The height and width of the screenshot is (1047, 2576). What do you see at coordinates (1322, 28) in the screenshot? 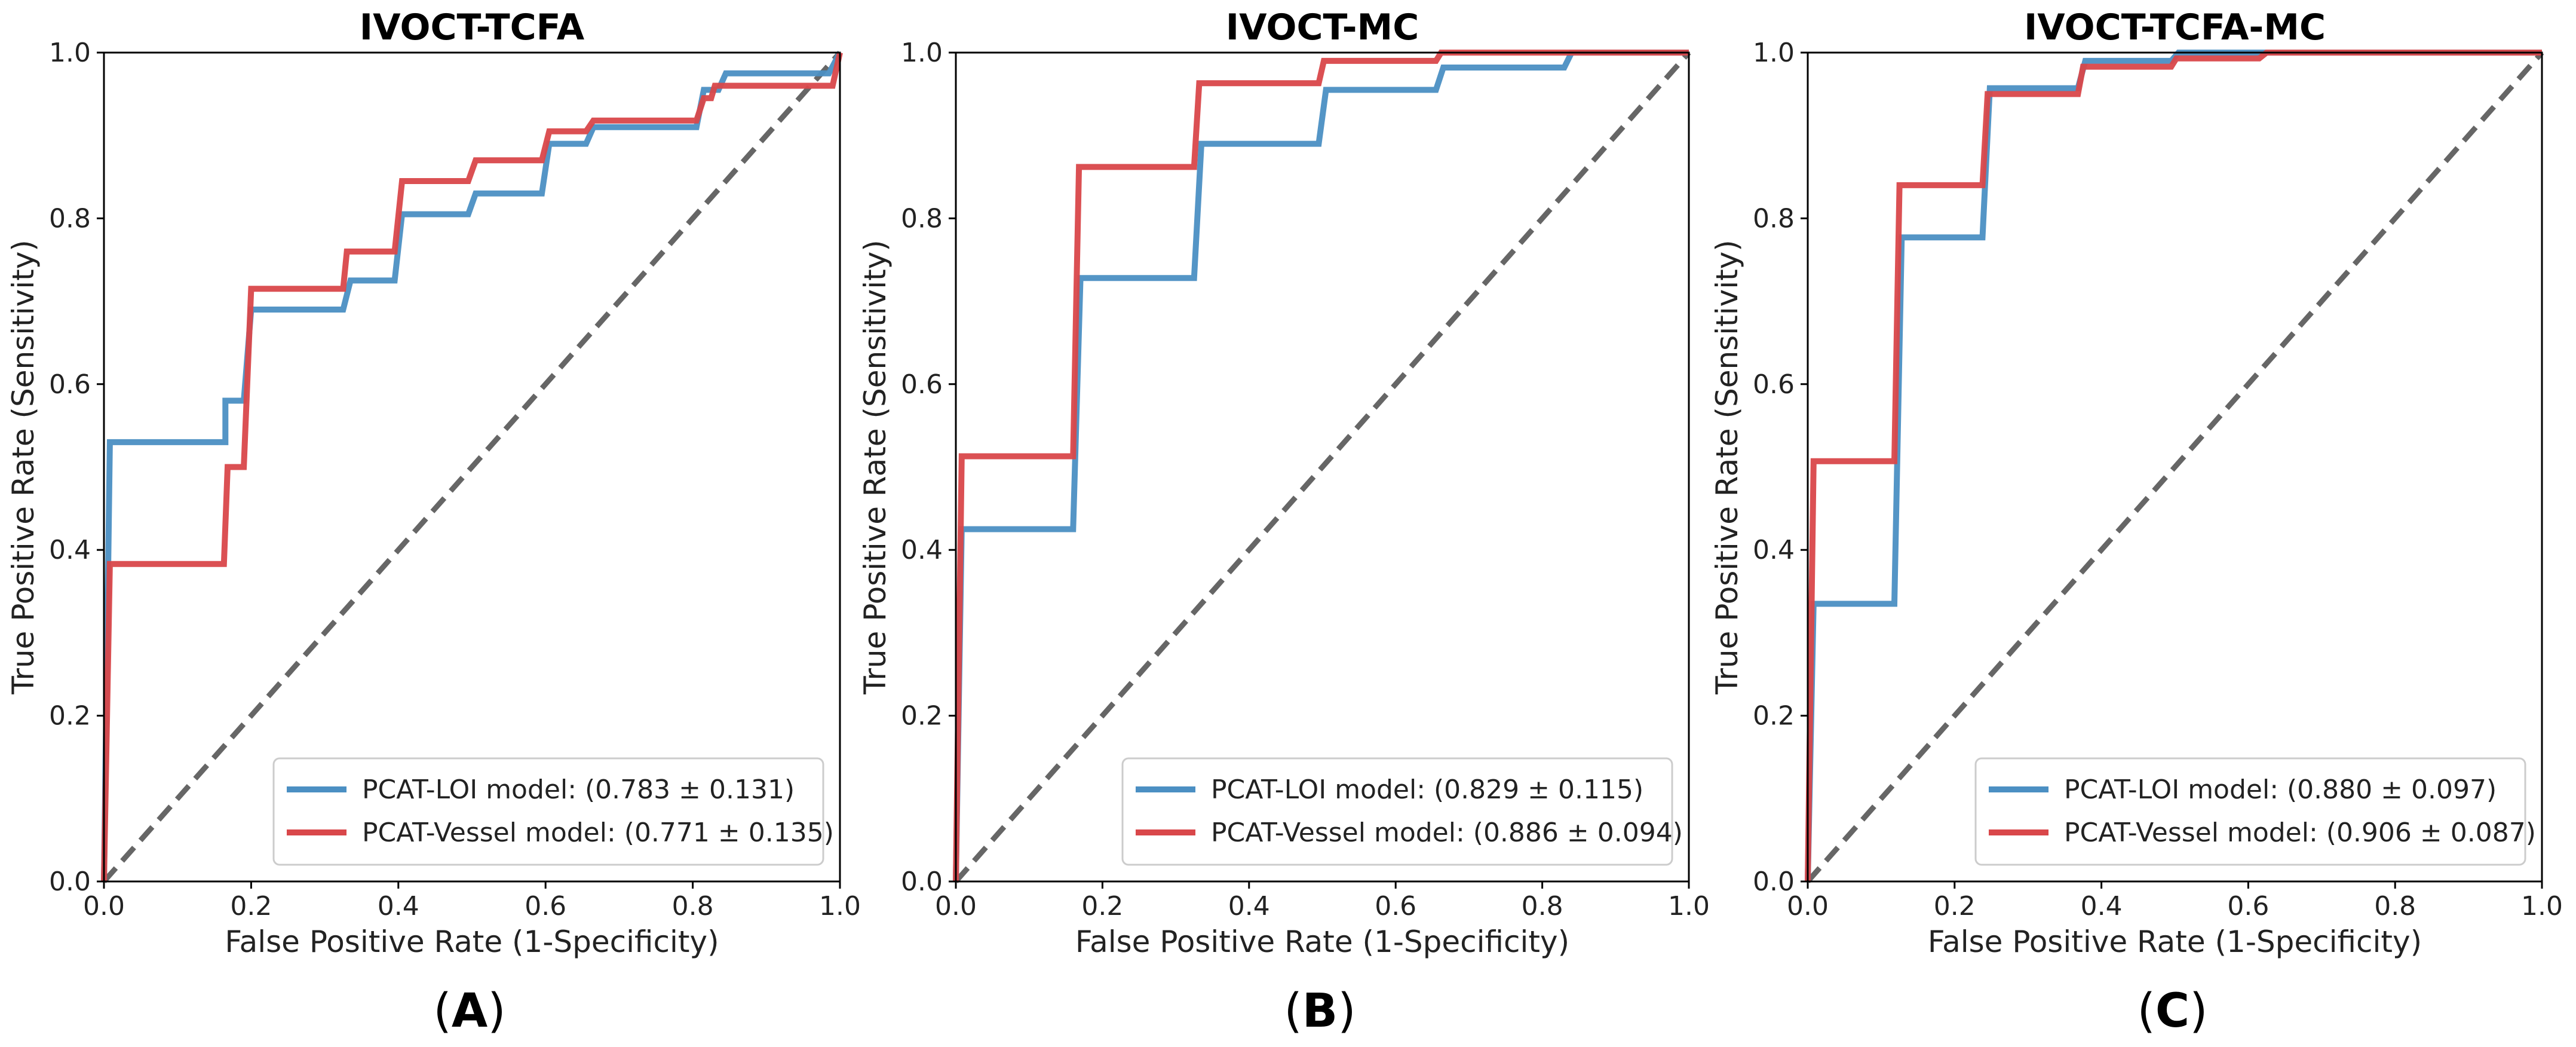
I see `panel-title: IVOCT-MC` at bounding box center [1322, 28].